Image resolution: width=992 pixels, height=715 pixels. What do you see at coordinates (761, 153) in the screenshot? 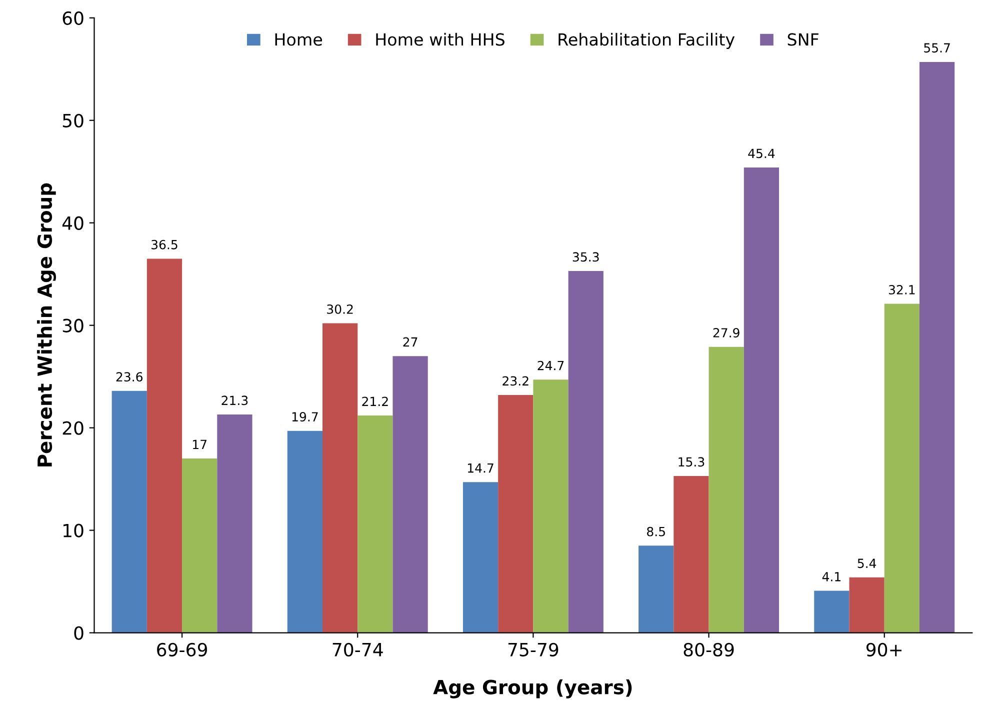
I see `data-label: 45.4` at bounding box center [761, 153].